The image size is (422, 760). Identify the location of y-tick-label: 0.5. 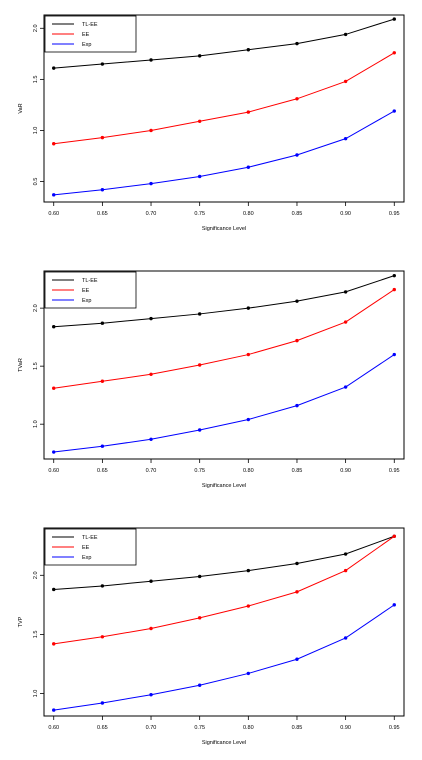
(36, 182).